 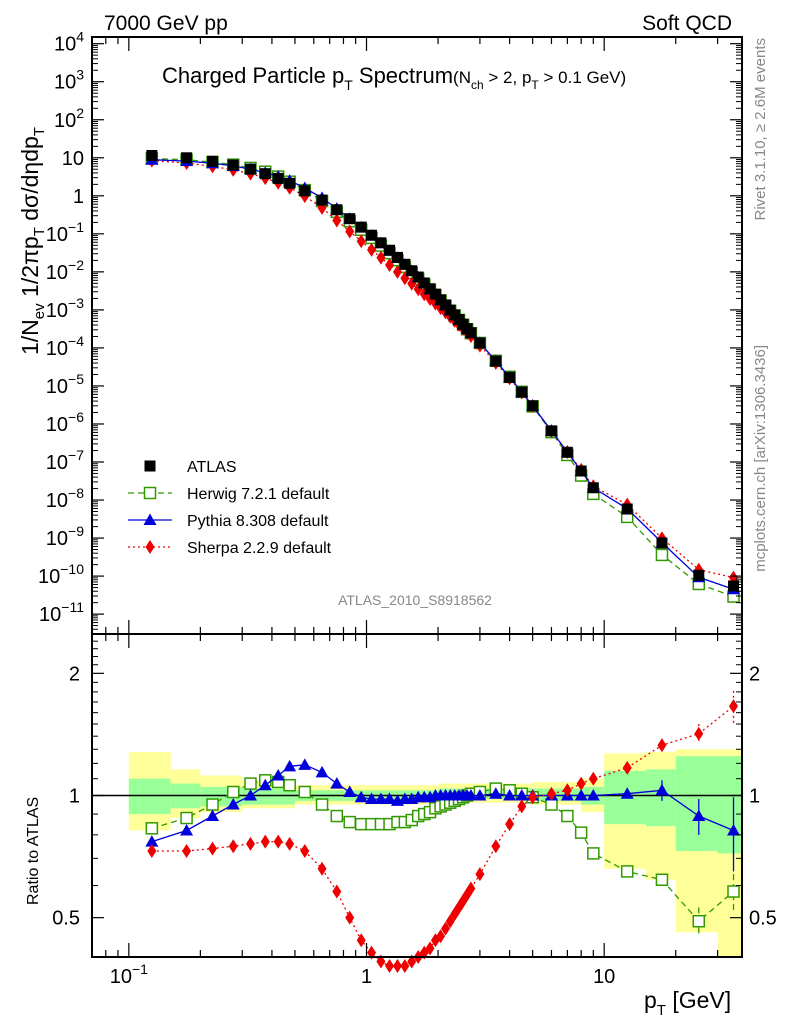 I want to click on ratio-y-tick-label: 2, so click(x=74, y=674).